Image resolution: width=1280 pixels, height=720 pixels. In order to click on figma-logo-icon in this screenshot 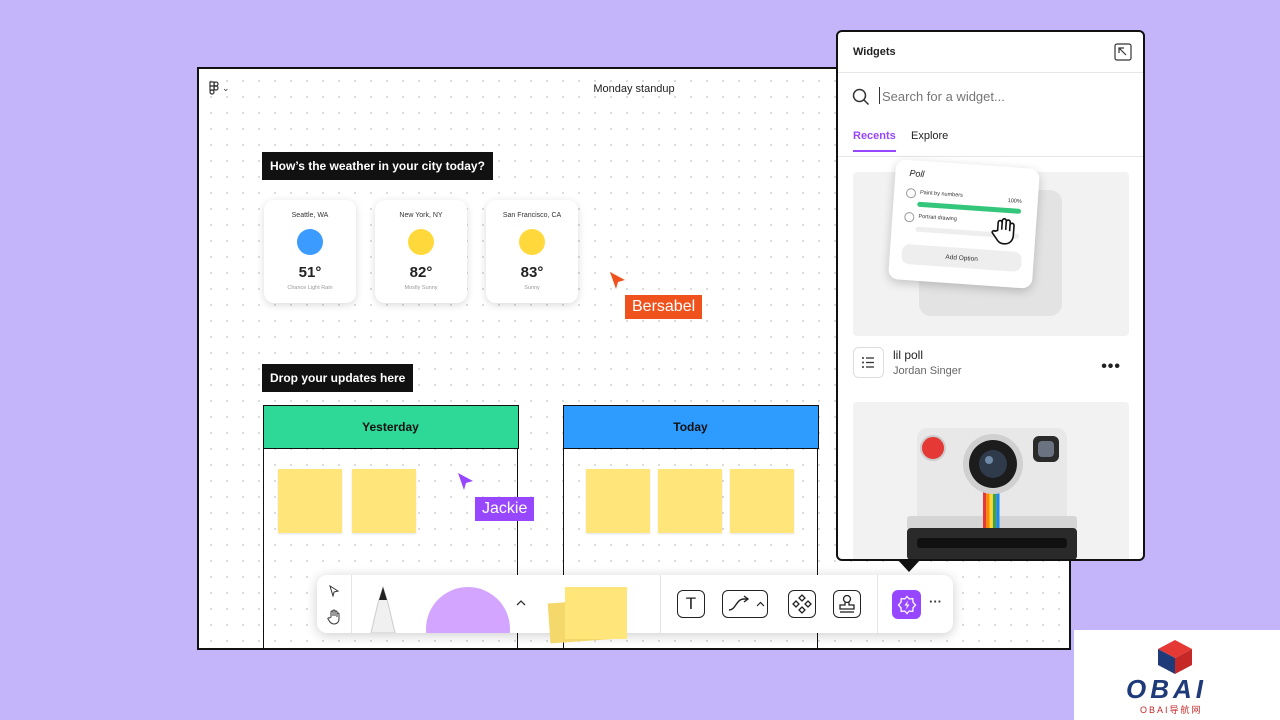, I will do `click(214, 88)`.